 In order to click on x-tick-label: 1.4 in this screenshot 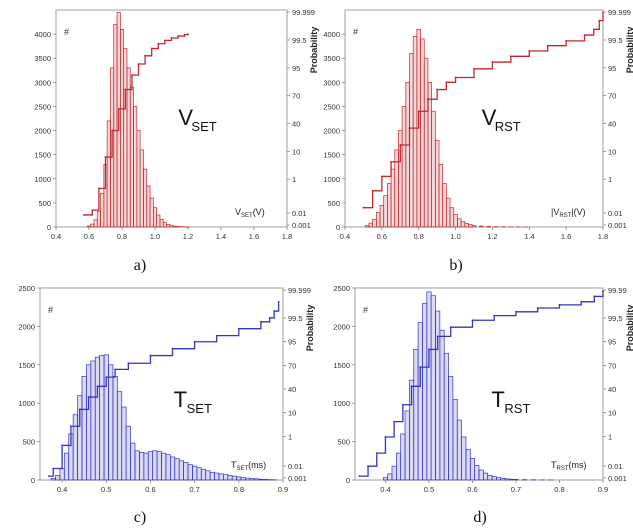, I will do `click(221, 236)`.